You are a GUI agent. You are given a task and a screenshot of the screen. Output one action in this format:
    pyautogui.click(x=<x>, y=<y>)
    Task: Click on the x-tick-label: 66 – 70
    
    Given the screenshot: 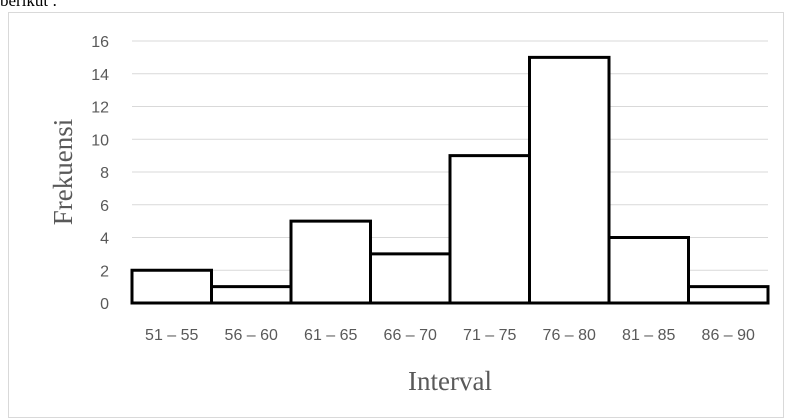 What is the action you would take?
    pyautogui.click(x=410, y=335)
    